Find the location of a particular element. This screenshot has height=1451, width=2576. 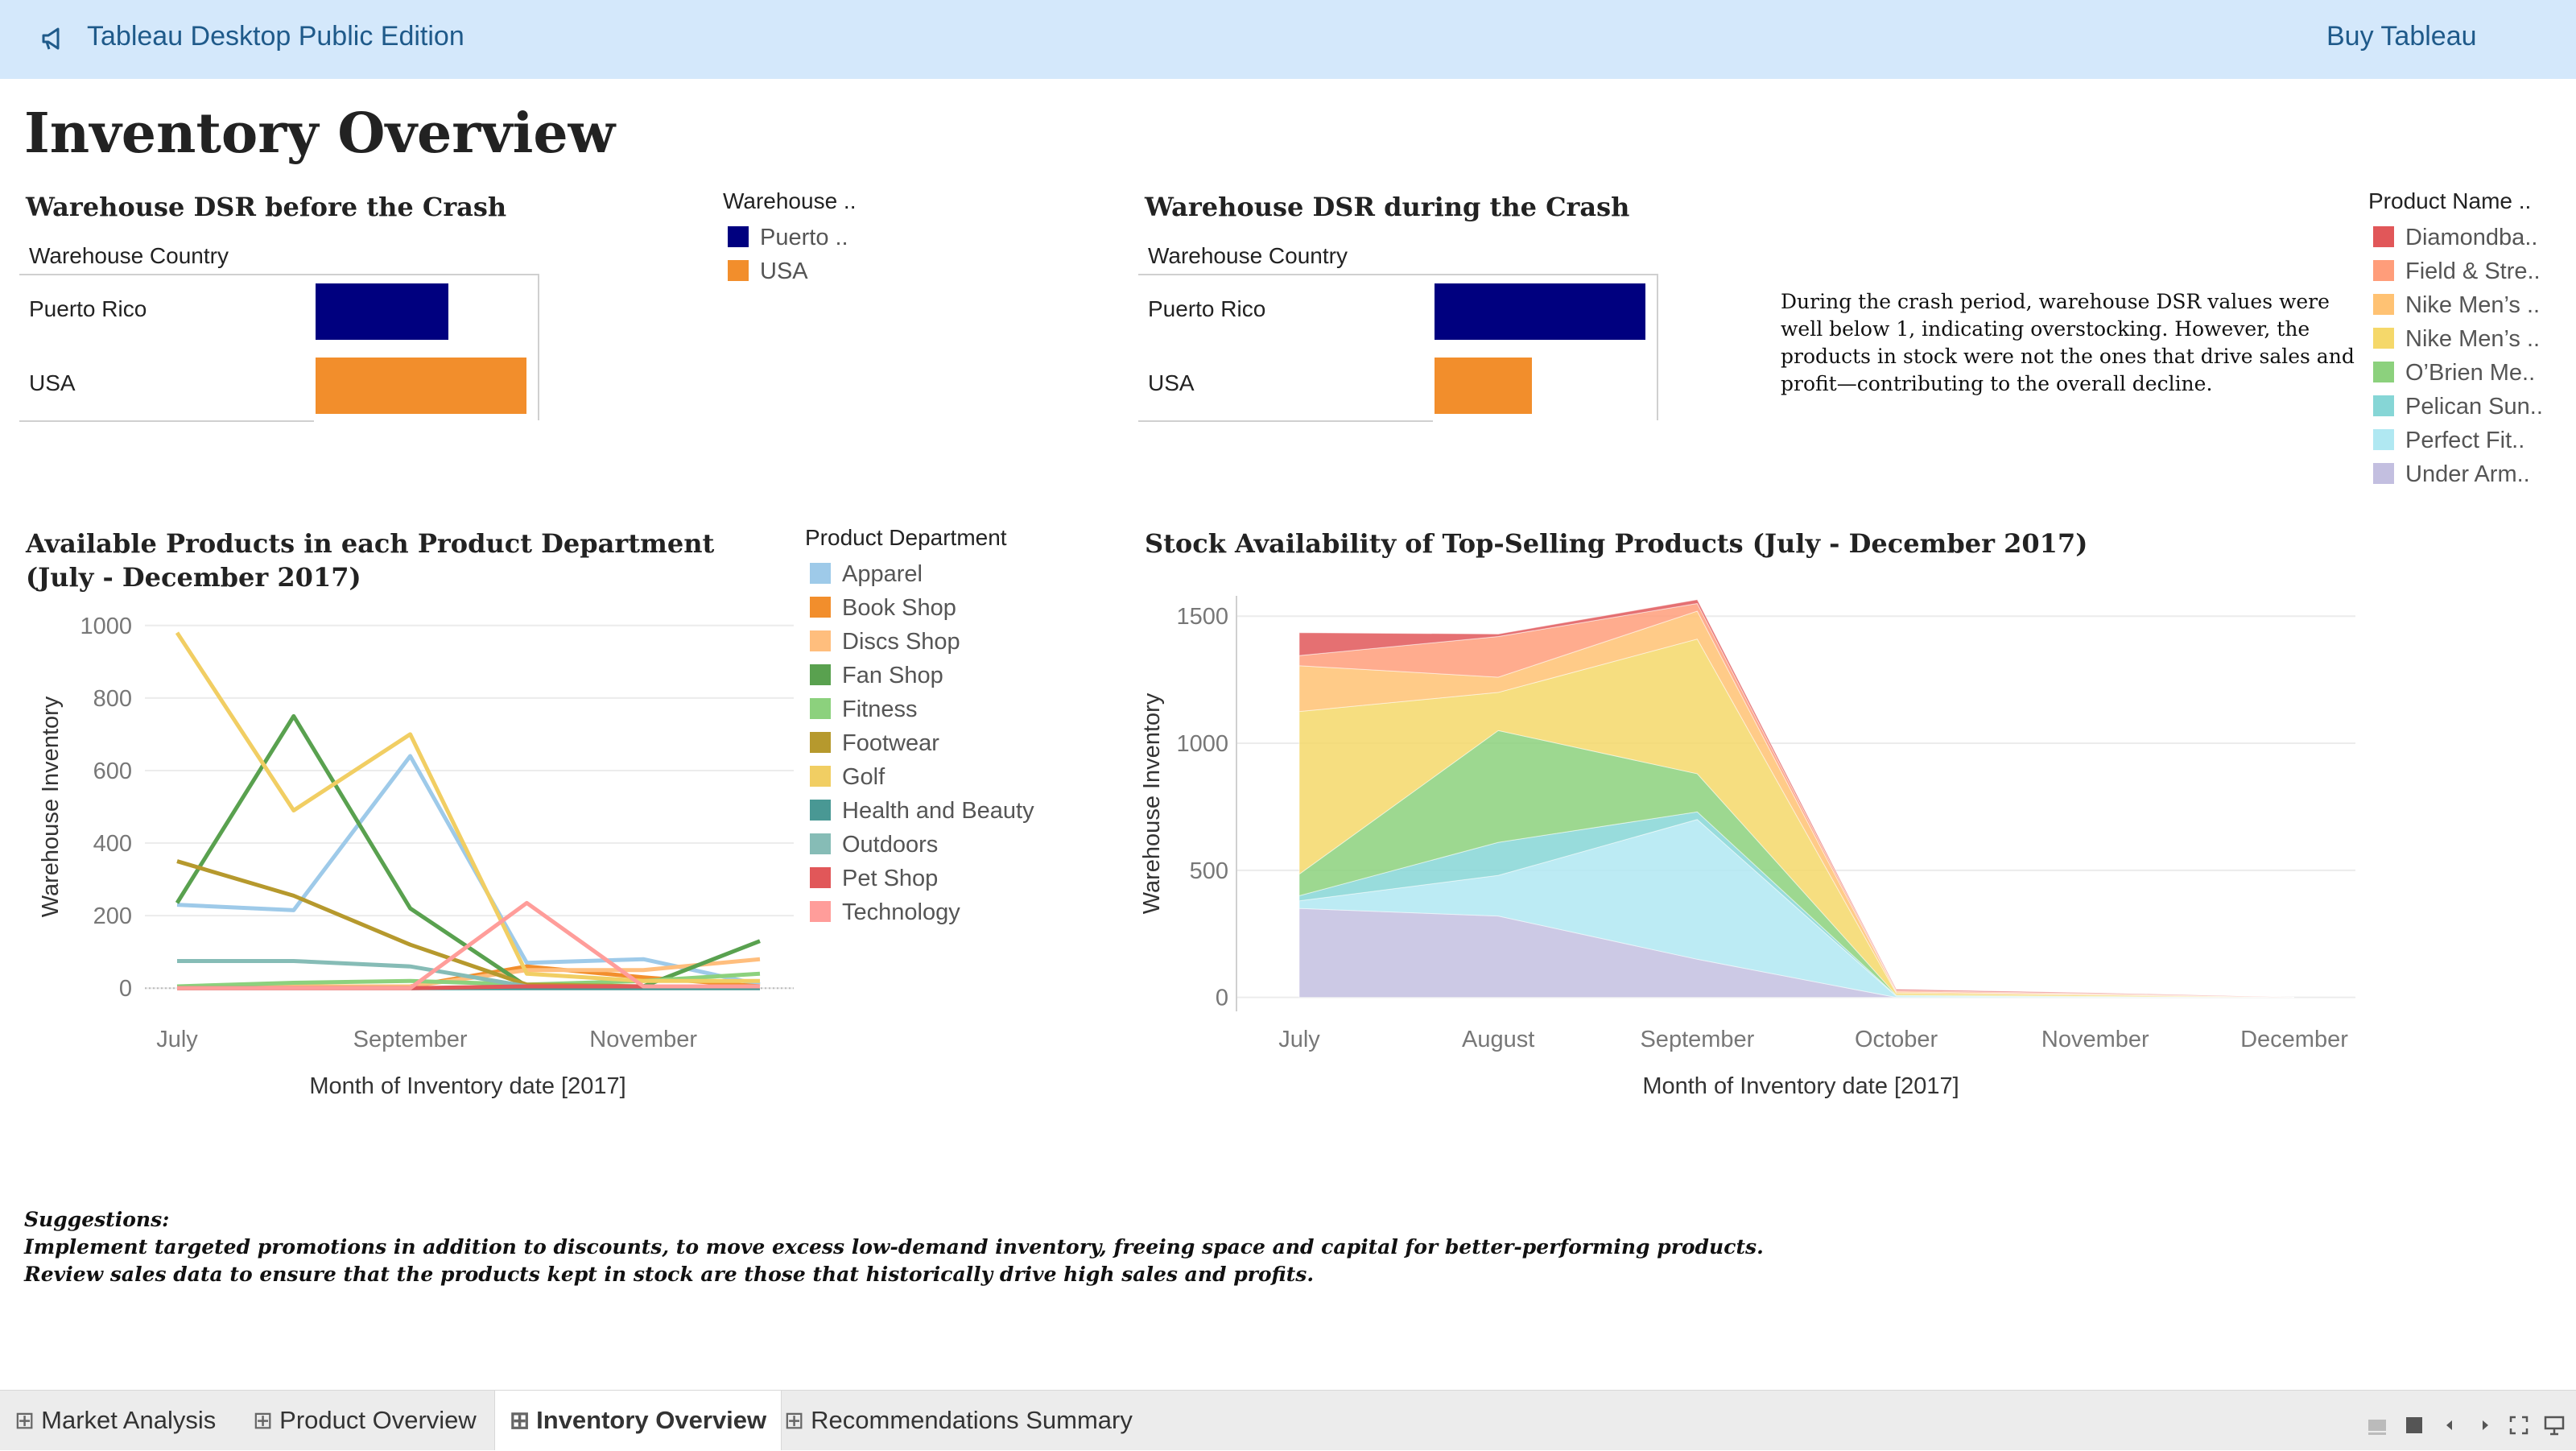

department-legend-item: Technology is located at coordinates (885, 912).